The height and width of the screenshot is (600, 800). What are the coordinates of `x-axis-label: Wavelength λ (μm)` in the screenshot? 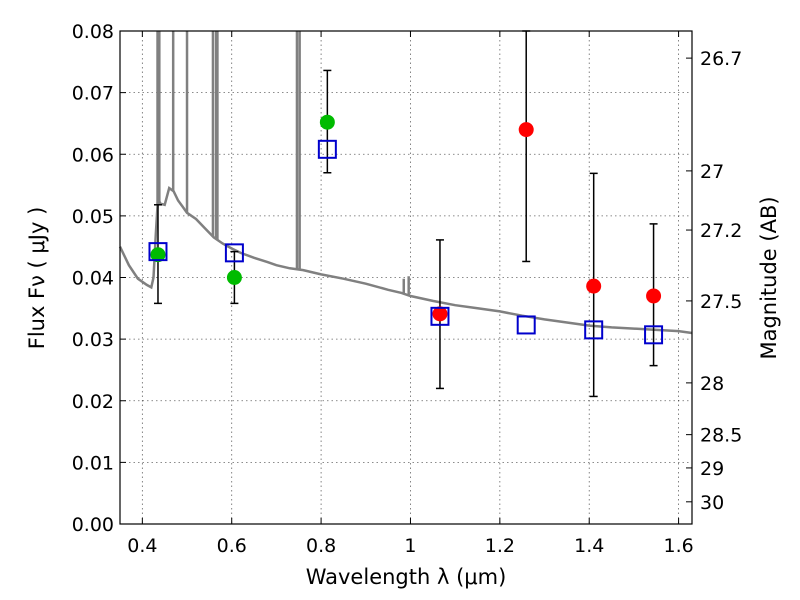 It's located at (406, 577).